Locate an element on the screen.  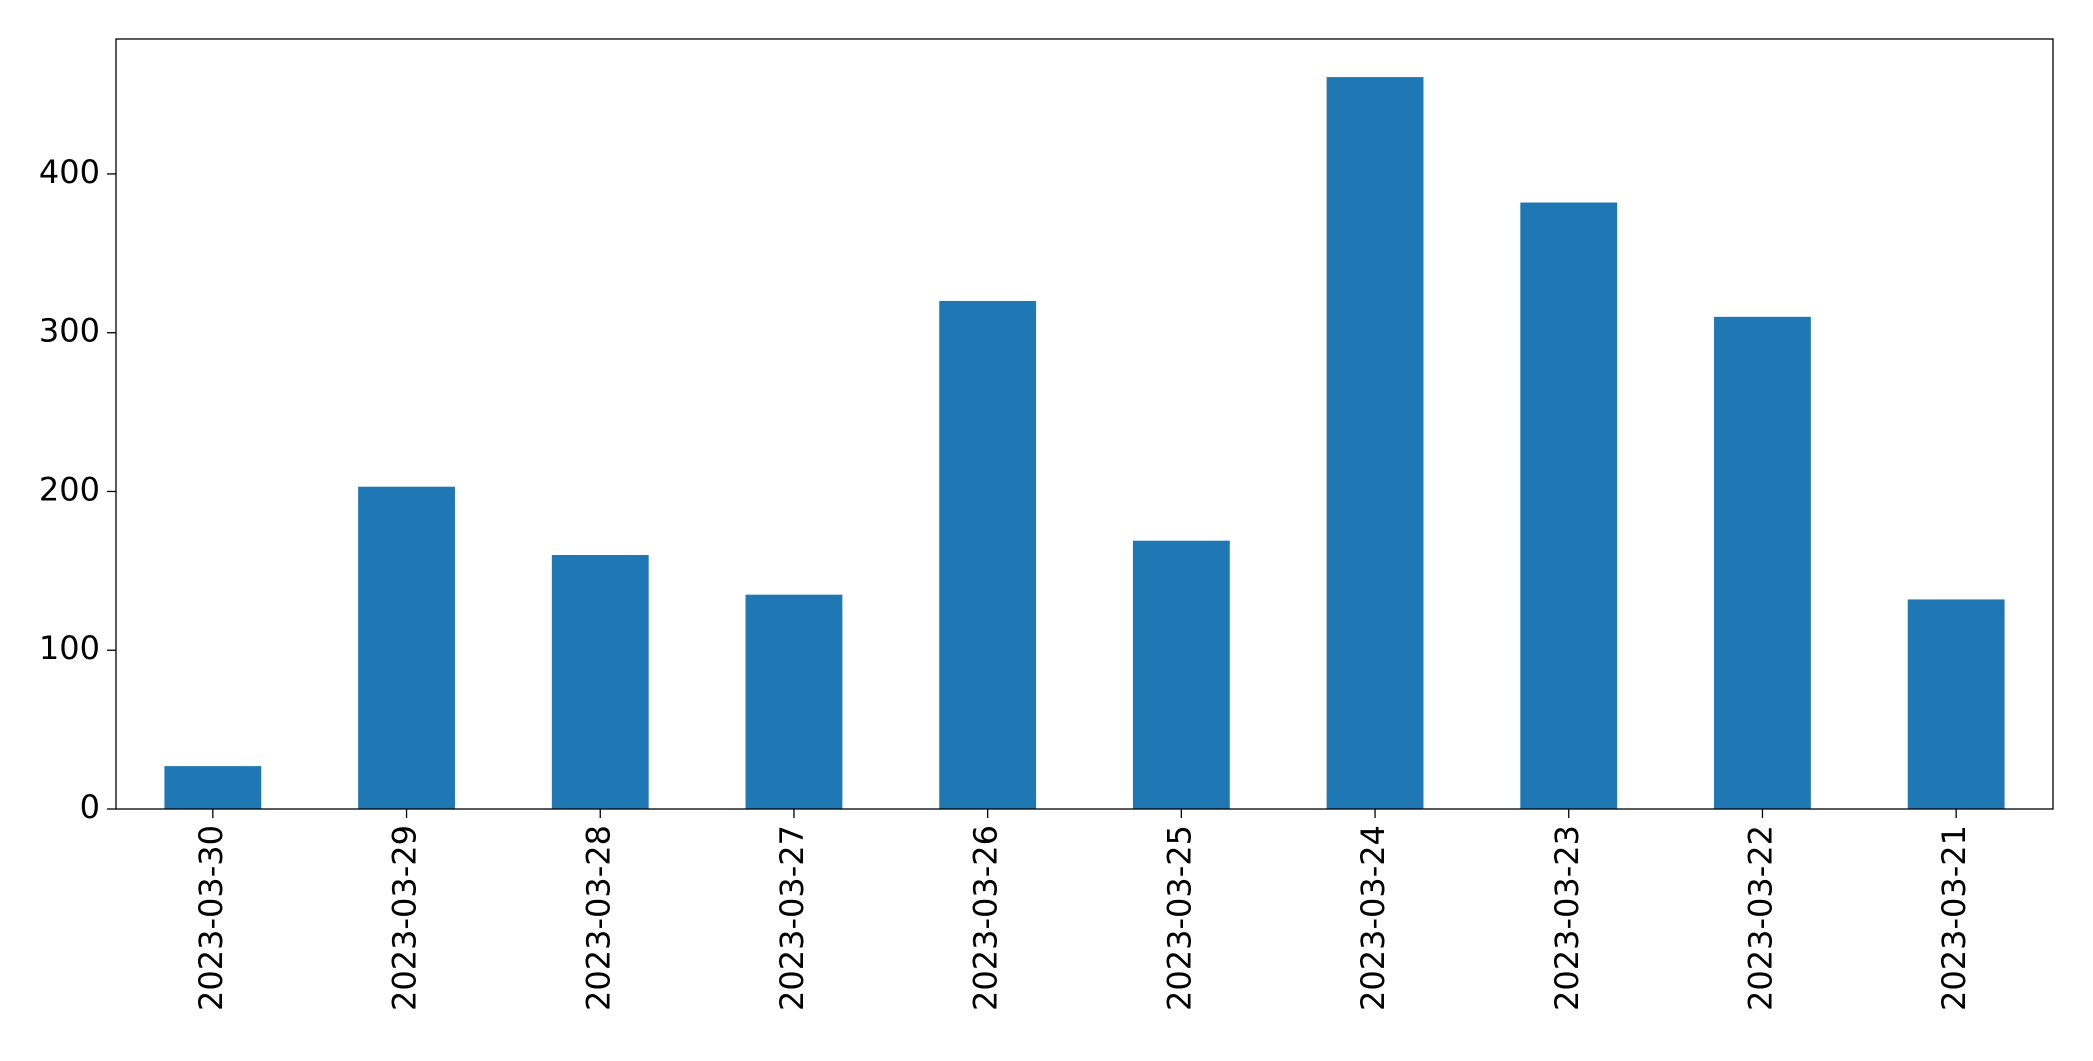
x-tick-label: 2023-03-24 is located at coordinates (1373, 918).